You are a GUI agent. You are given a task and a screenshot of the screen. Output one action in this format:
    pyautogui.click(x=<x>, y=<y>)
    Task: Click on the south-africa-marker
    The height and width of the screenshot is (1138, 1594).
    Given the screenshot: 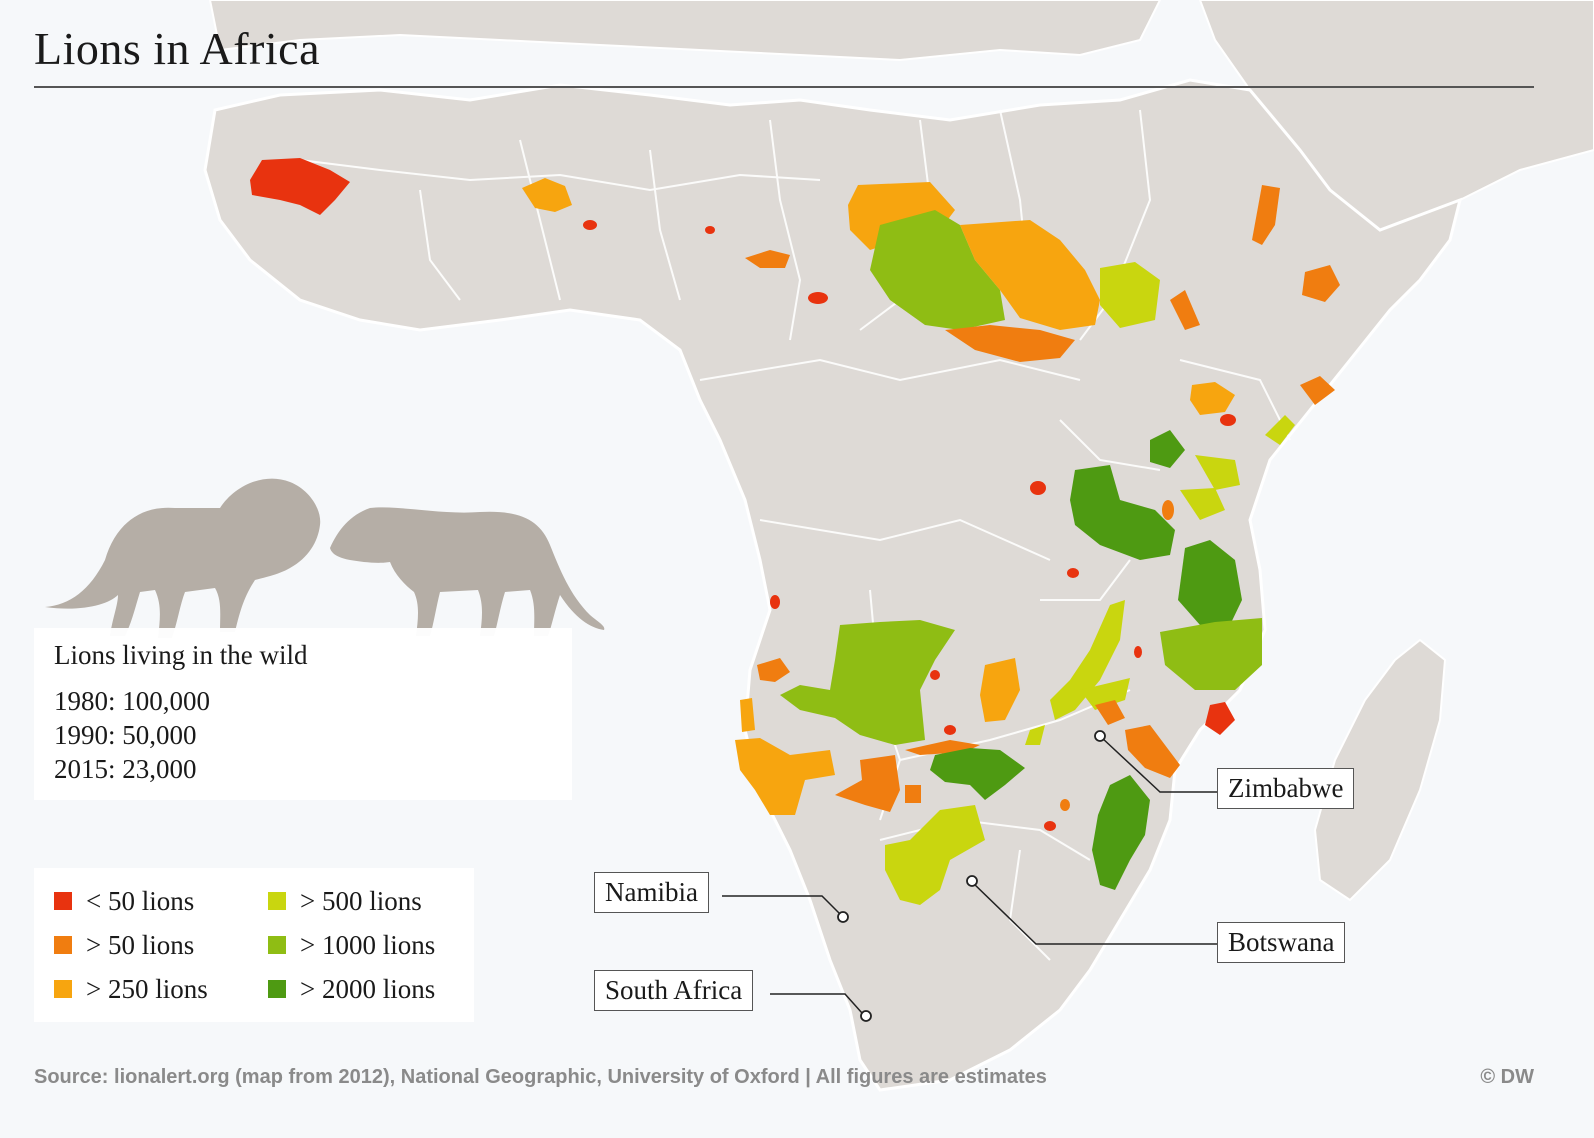 What is the action you would take?
    pyautogui.click(x=866, y=1016)
    